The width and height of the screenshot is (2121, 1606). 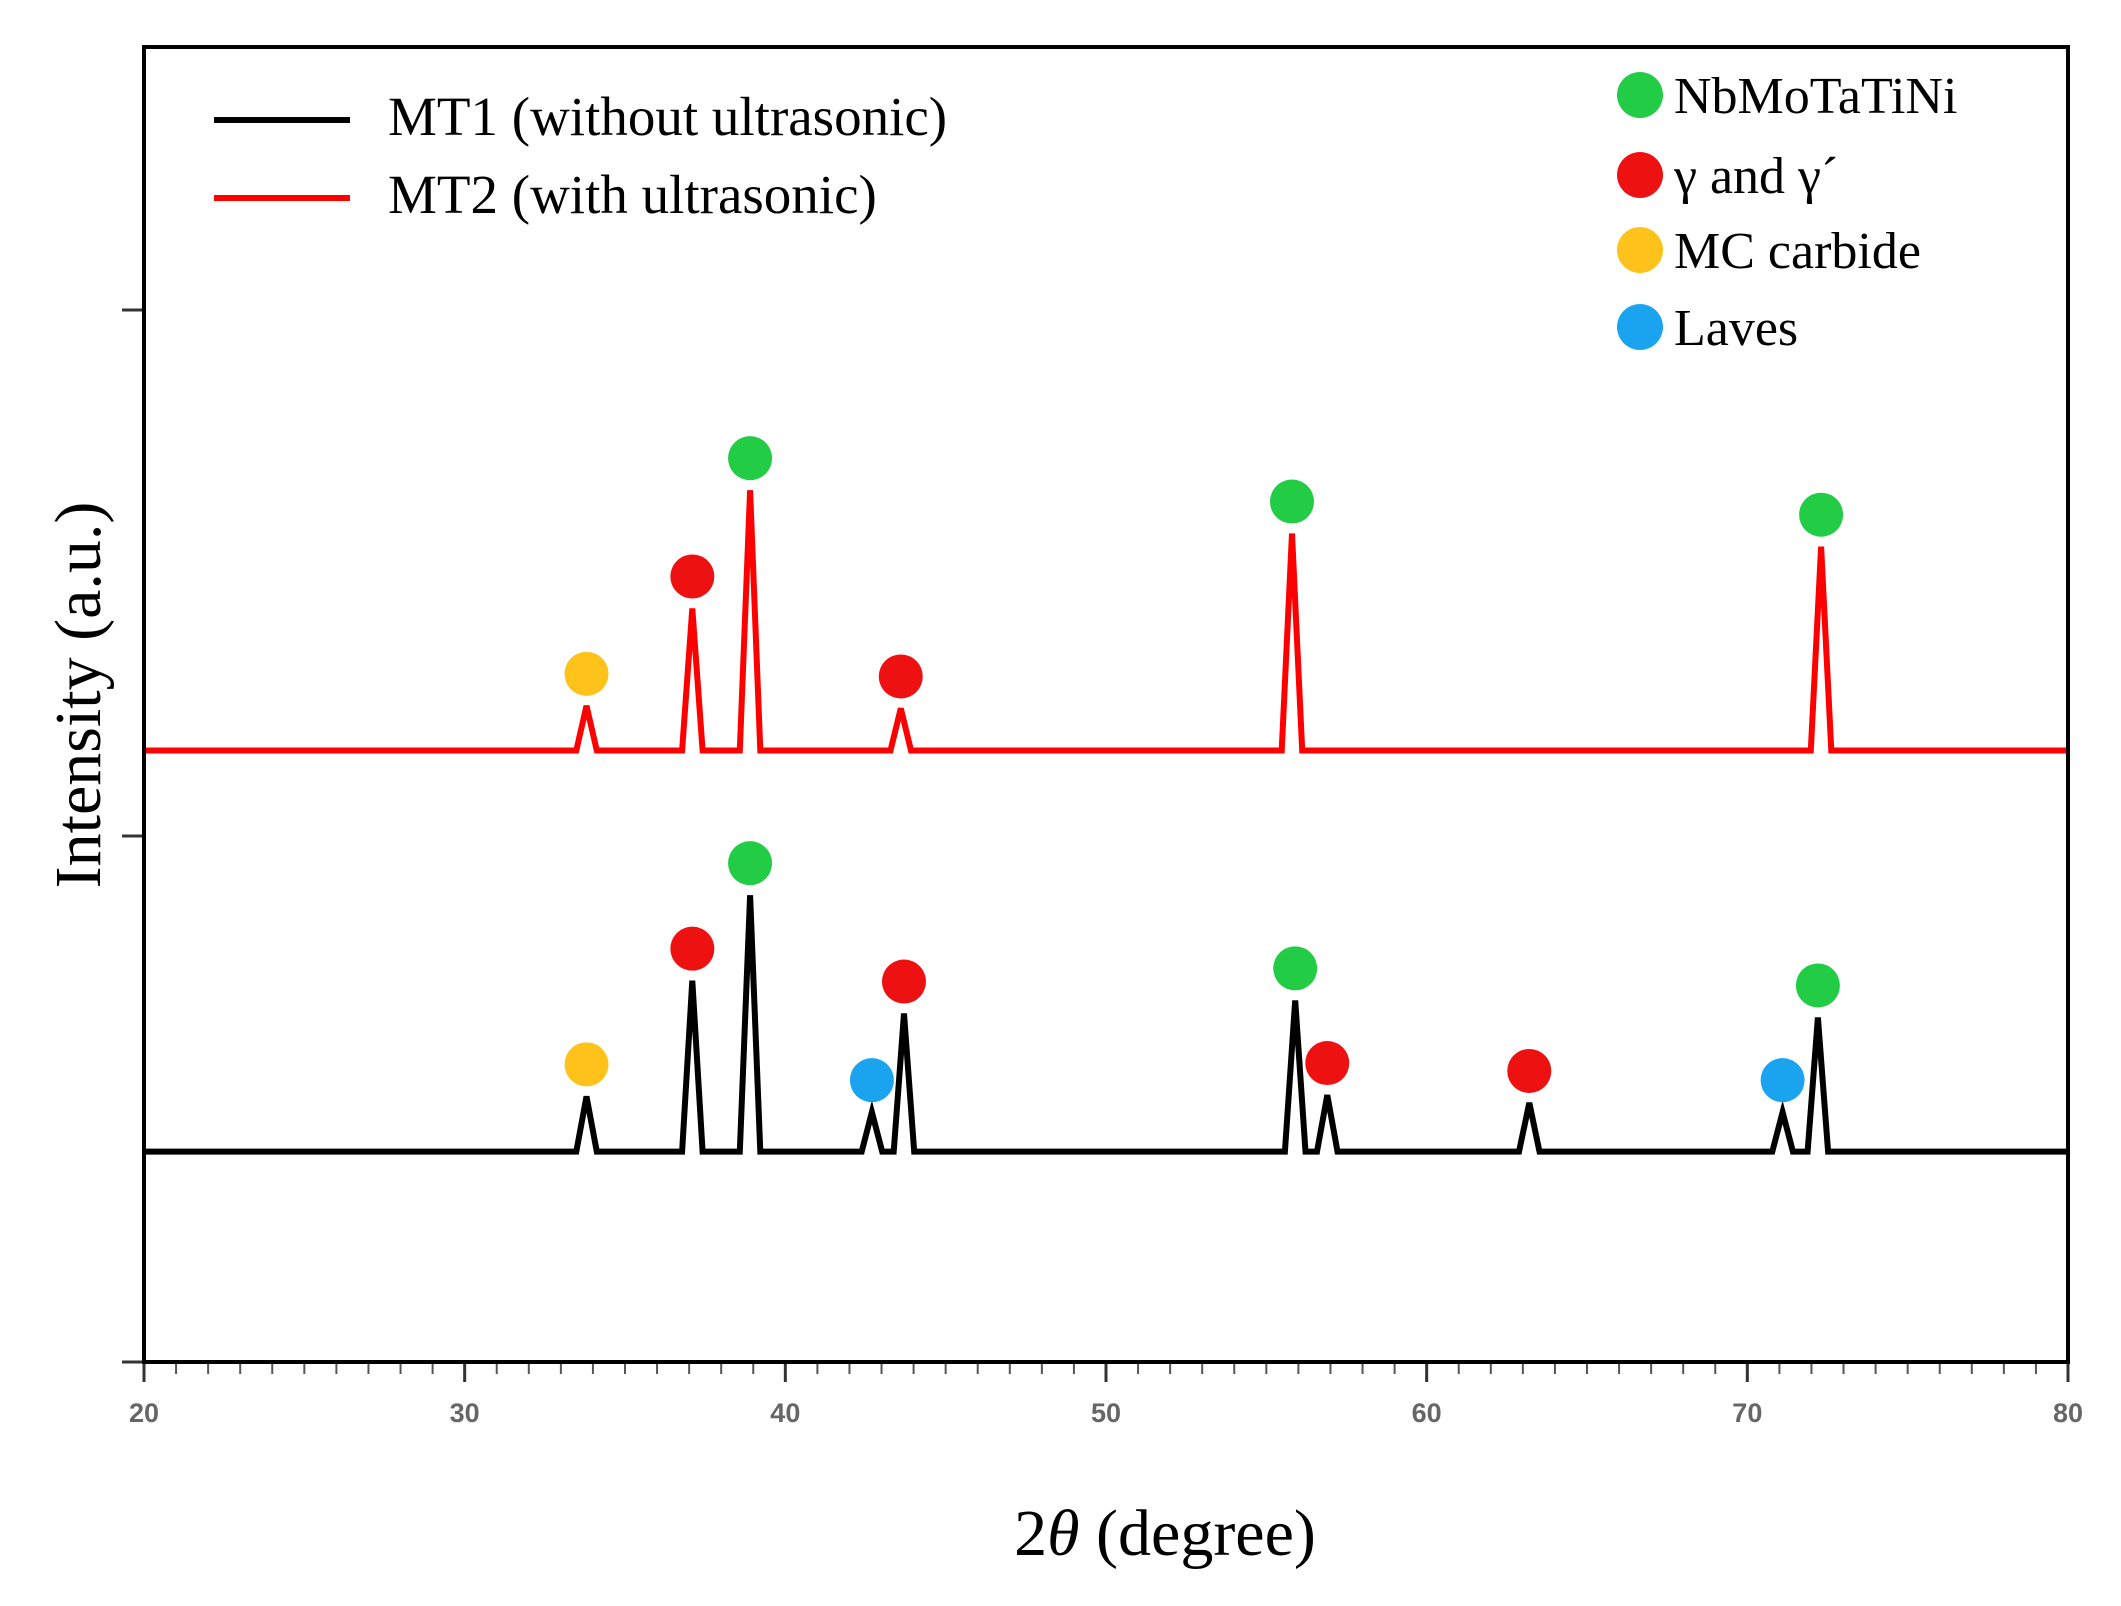 I want to click on x-tick-label: 70, so click(x=1747, y=1413).